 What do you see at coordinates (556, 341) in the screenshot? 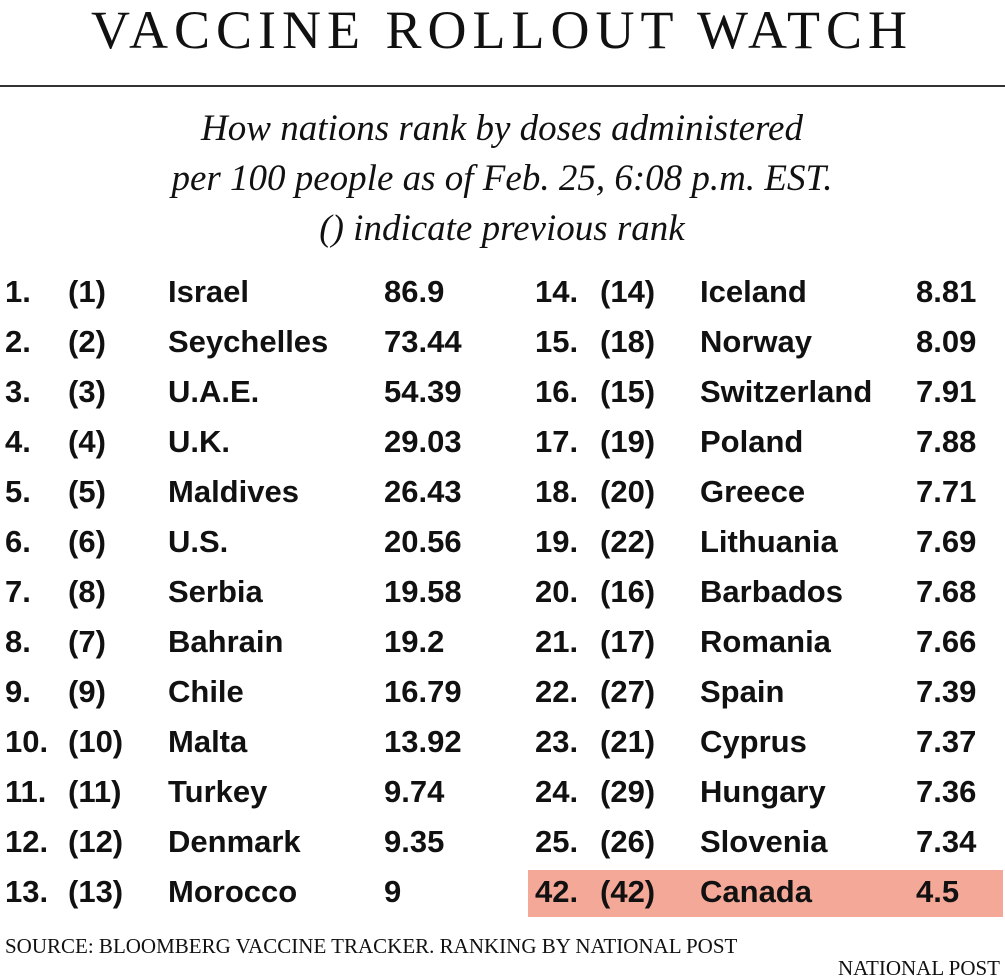
I see `cell-rank: 15.` at bounding box center [556, 341].